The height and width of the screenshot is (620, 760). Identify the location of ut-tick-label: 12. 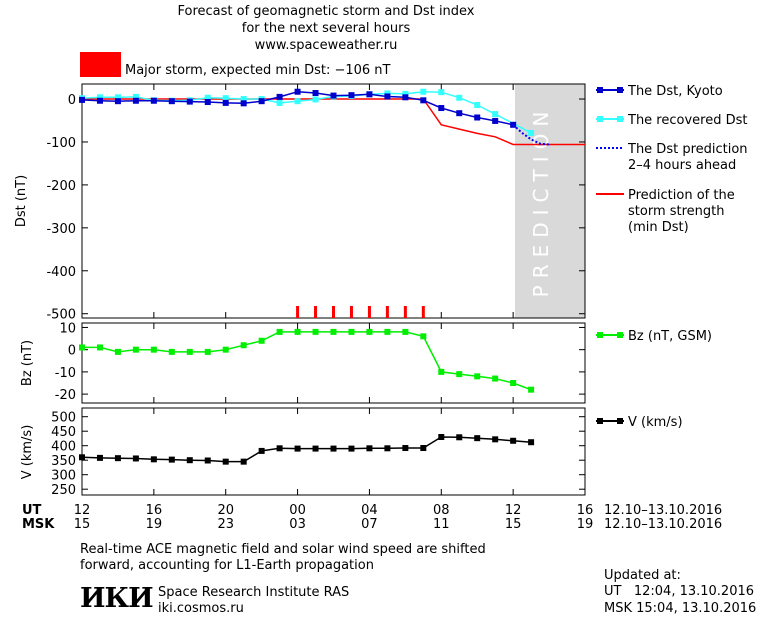
(82, 510).